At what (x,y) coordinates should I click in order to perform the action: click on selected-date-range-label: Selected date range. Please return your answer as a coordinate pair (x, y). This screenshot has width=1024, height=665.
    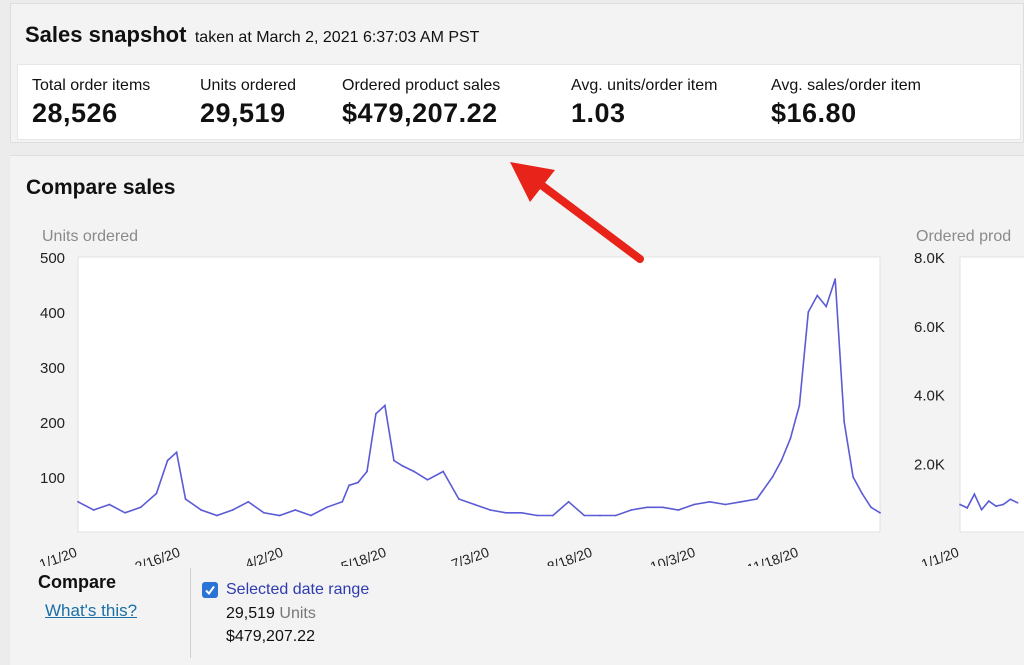
    Looking at the image, I should click on (298, 589).